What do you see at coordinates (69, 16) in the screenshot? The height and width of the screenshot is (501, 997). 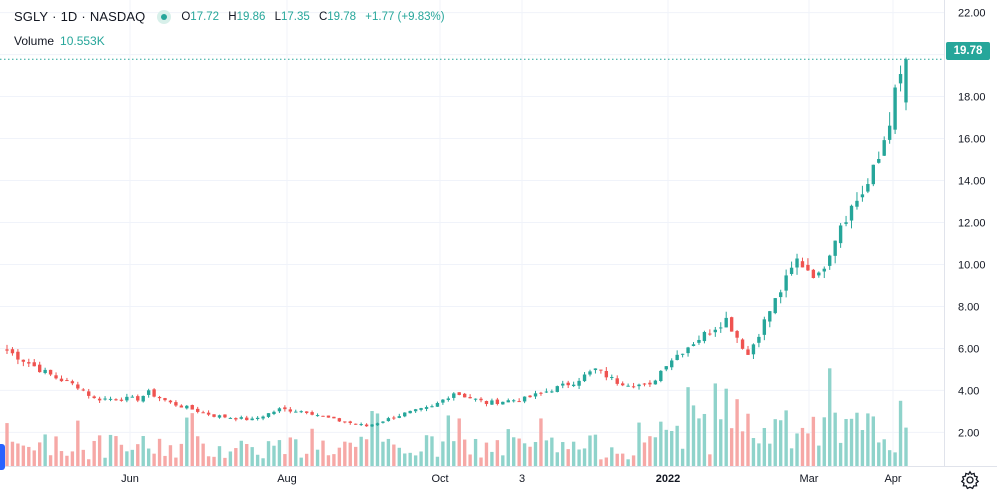 I see `interval: 1D` at bounding box center [69, 16].